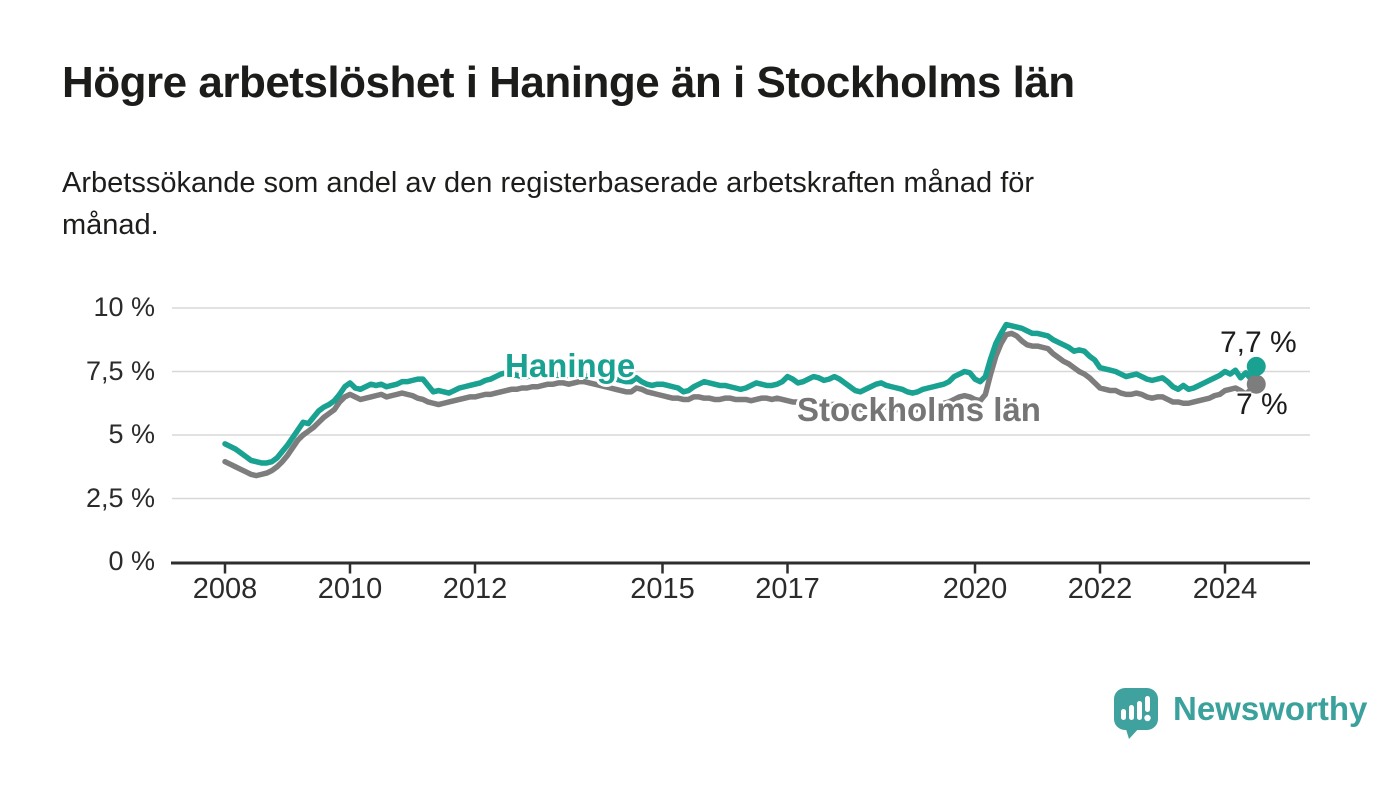 Image resolution: width=1400 pixels, height=794 pixels. I want to click on newsworthy-logo: Newsworthy, so click(1240, 714).